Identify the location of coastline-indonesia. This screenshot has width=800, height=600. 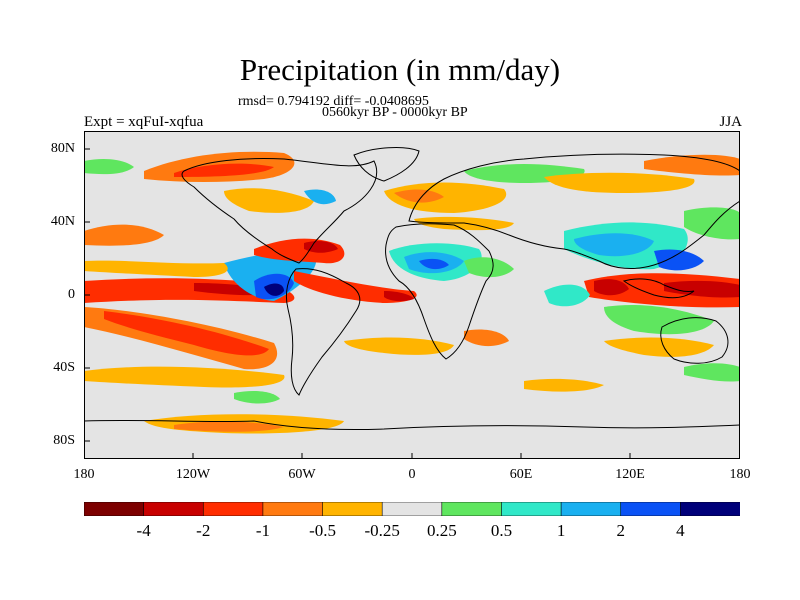
(658, 288).